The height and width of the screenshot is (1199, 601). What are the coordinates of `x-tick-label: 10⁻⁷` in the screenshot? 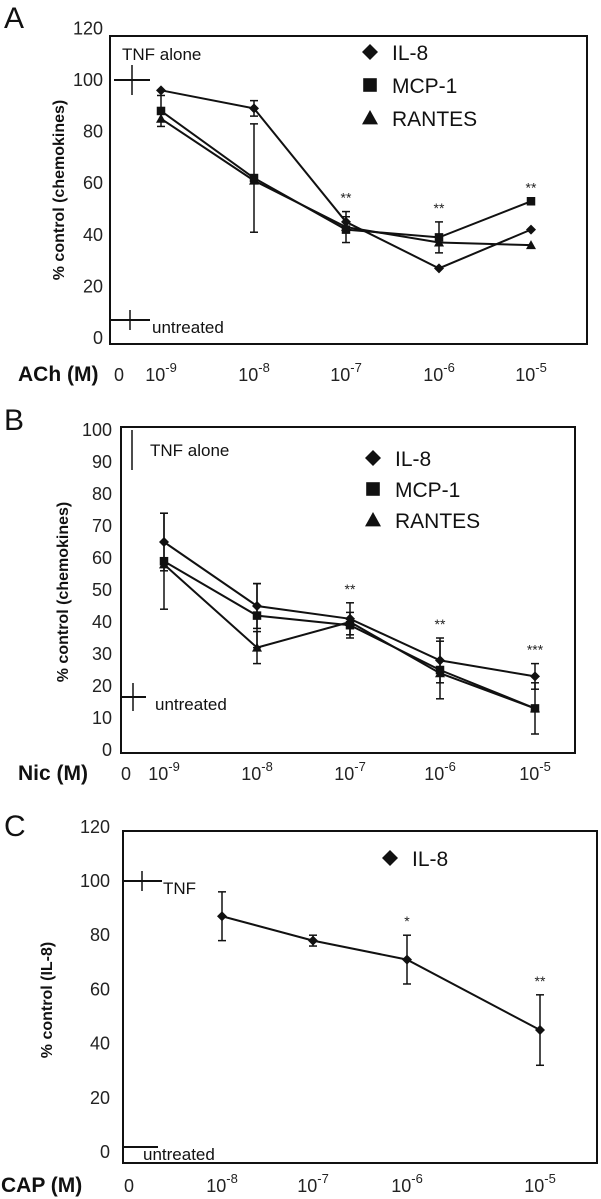 It's located at (313, 1183).